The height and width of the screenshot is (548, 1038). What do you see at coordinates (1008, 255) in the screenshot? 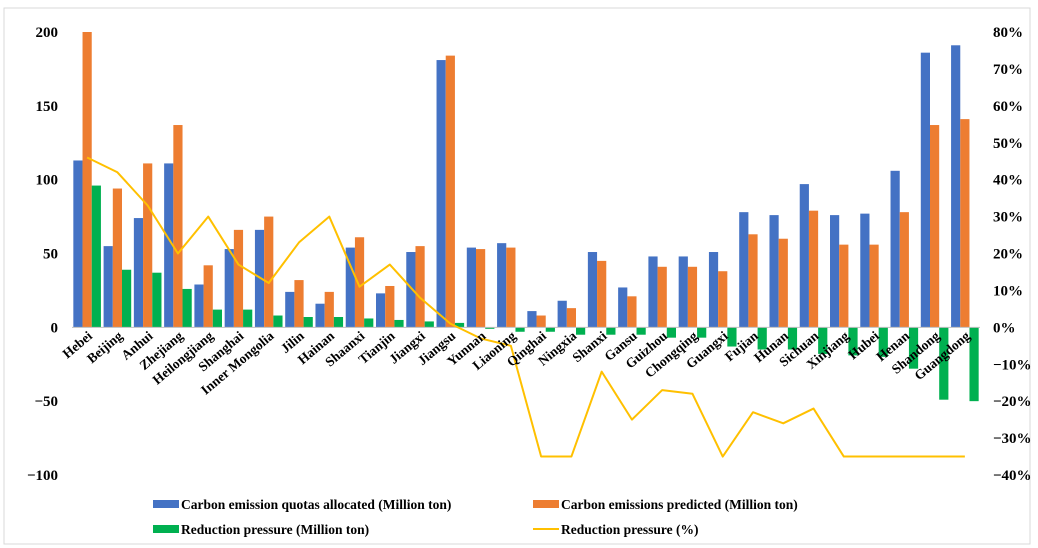
I see `right-tick-label: 20%` at bounding box center [1008, 255].